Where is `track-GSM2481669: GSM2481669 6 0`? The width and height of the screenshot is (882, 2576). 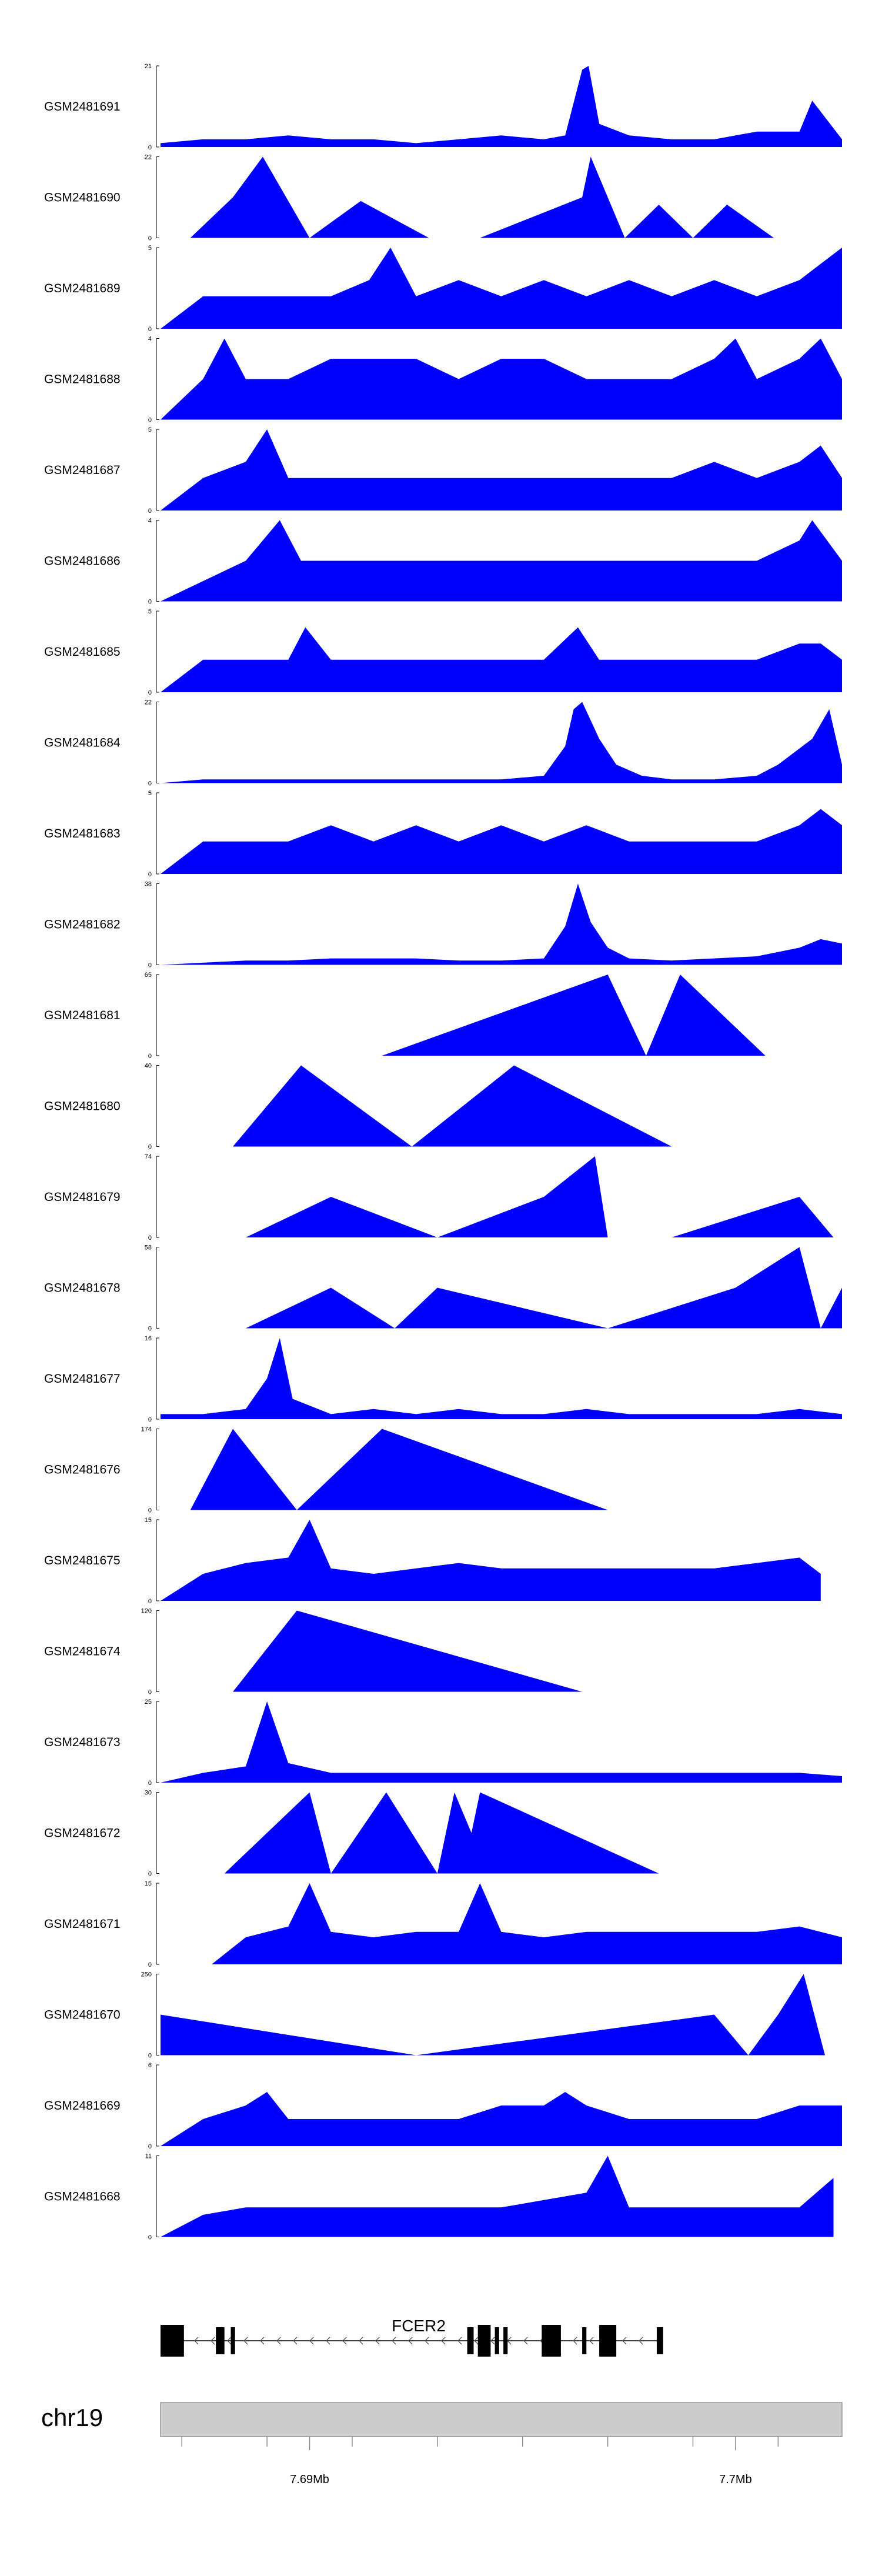
track-GSM2481669: GSM2481669 6 0 is located at coordinates (443, 2106).